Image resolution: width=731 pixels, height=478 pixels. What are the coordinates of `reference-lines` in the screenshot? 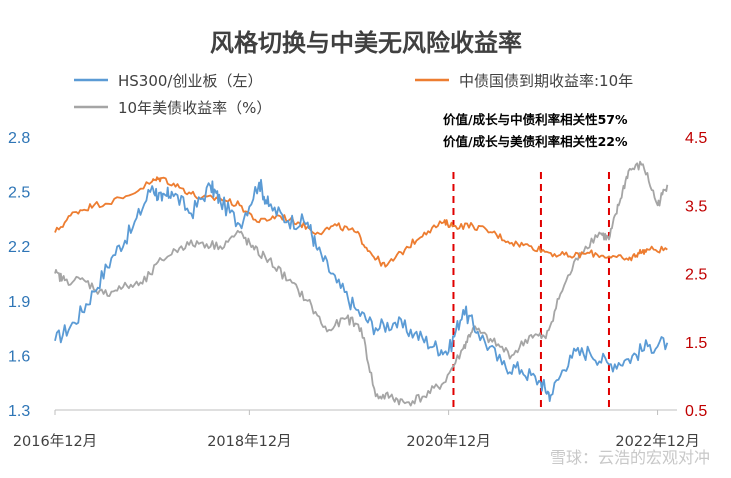 It's located at (531, 291).